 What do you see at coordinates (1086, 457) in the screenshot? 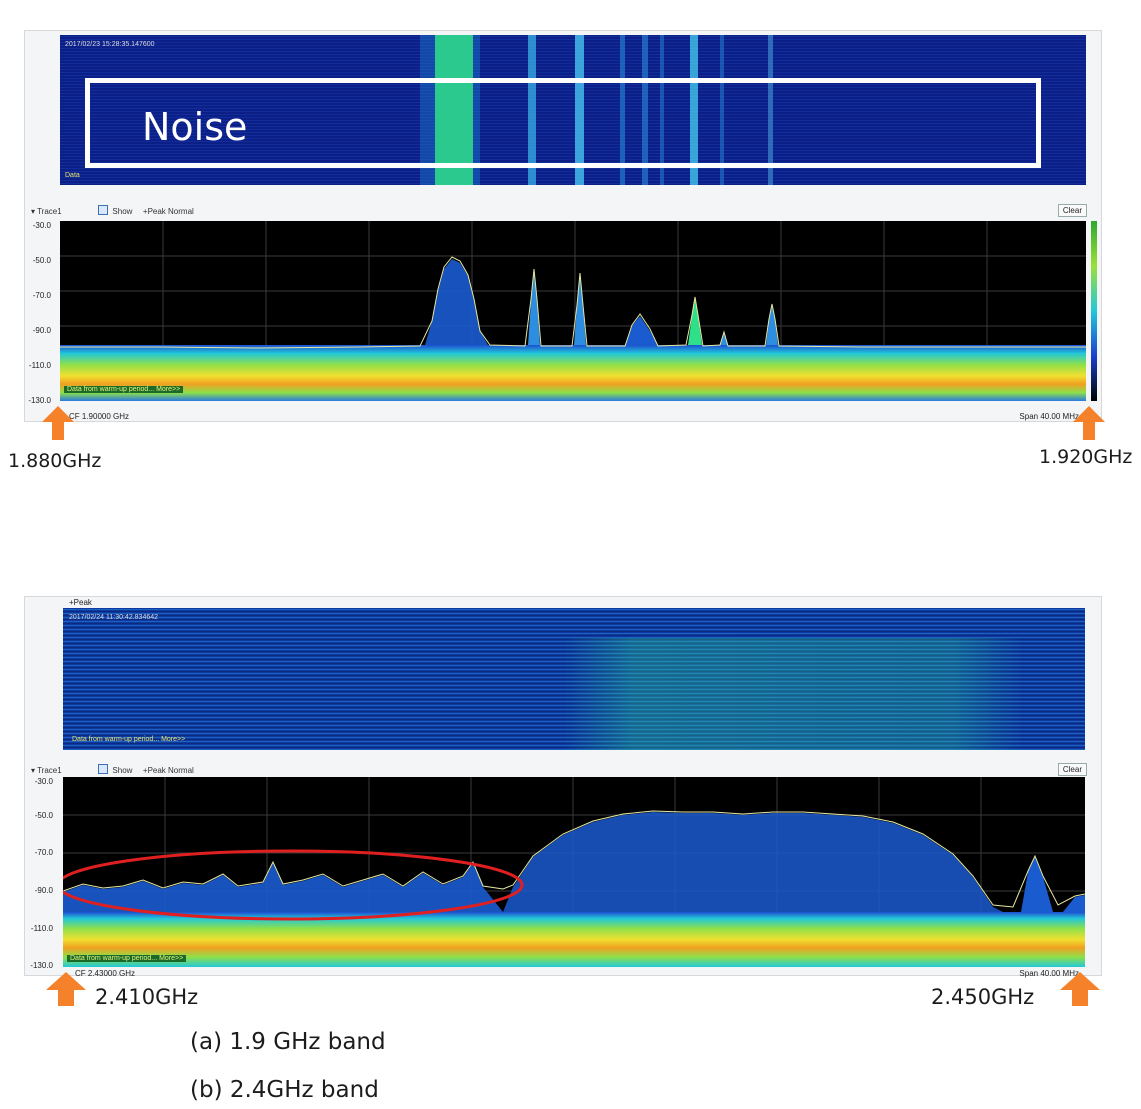
I see `top-freq-right: 1.920GHz` at bounding box center [1086, 457].